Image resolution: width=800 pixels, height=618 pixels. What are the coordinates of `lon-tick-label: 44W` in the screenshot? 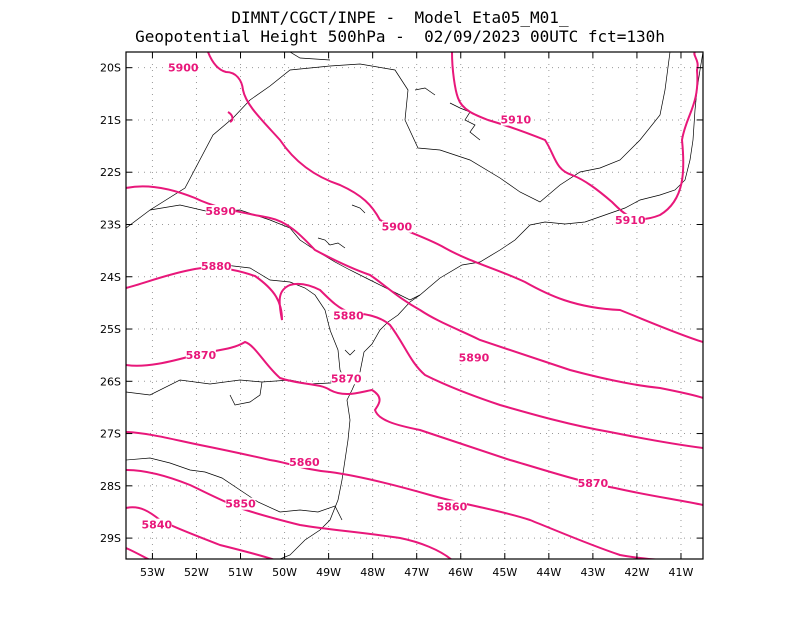 It's located at (548, 572).